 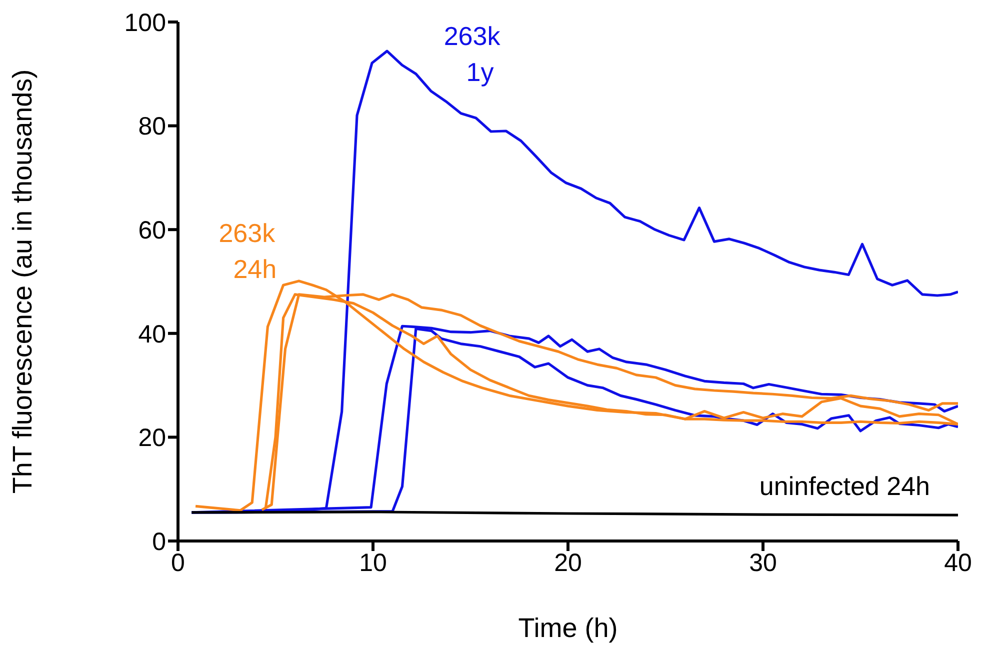 I want to click on y-tick-label: 100, so click(x=145, y=22).